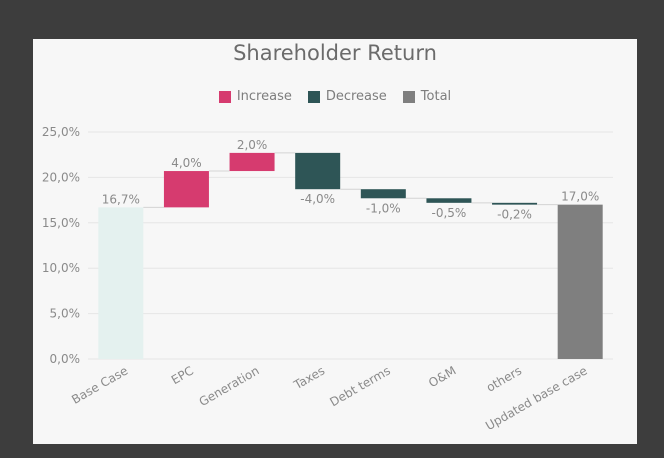  I want to click on data-label: -1,0%, so click(383, 208).